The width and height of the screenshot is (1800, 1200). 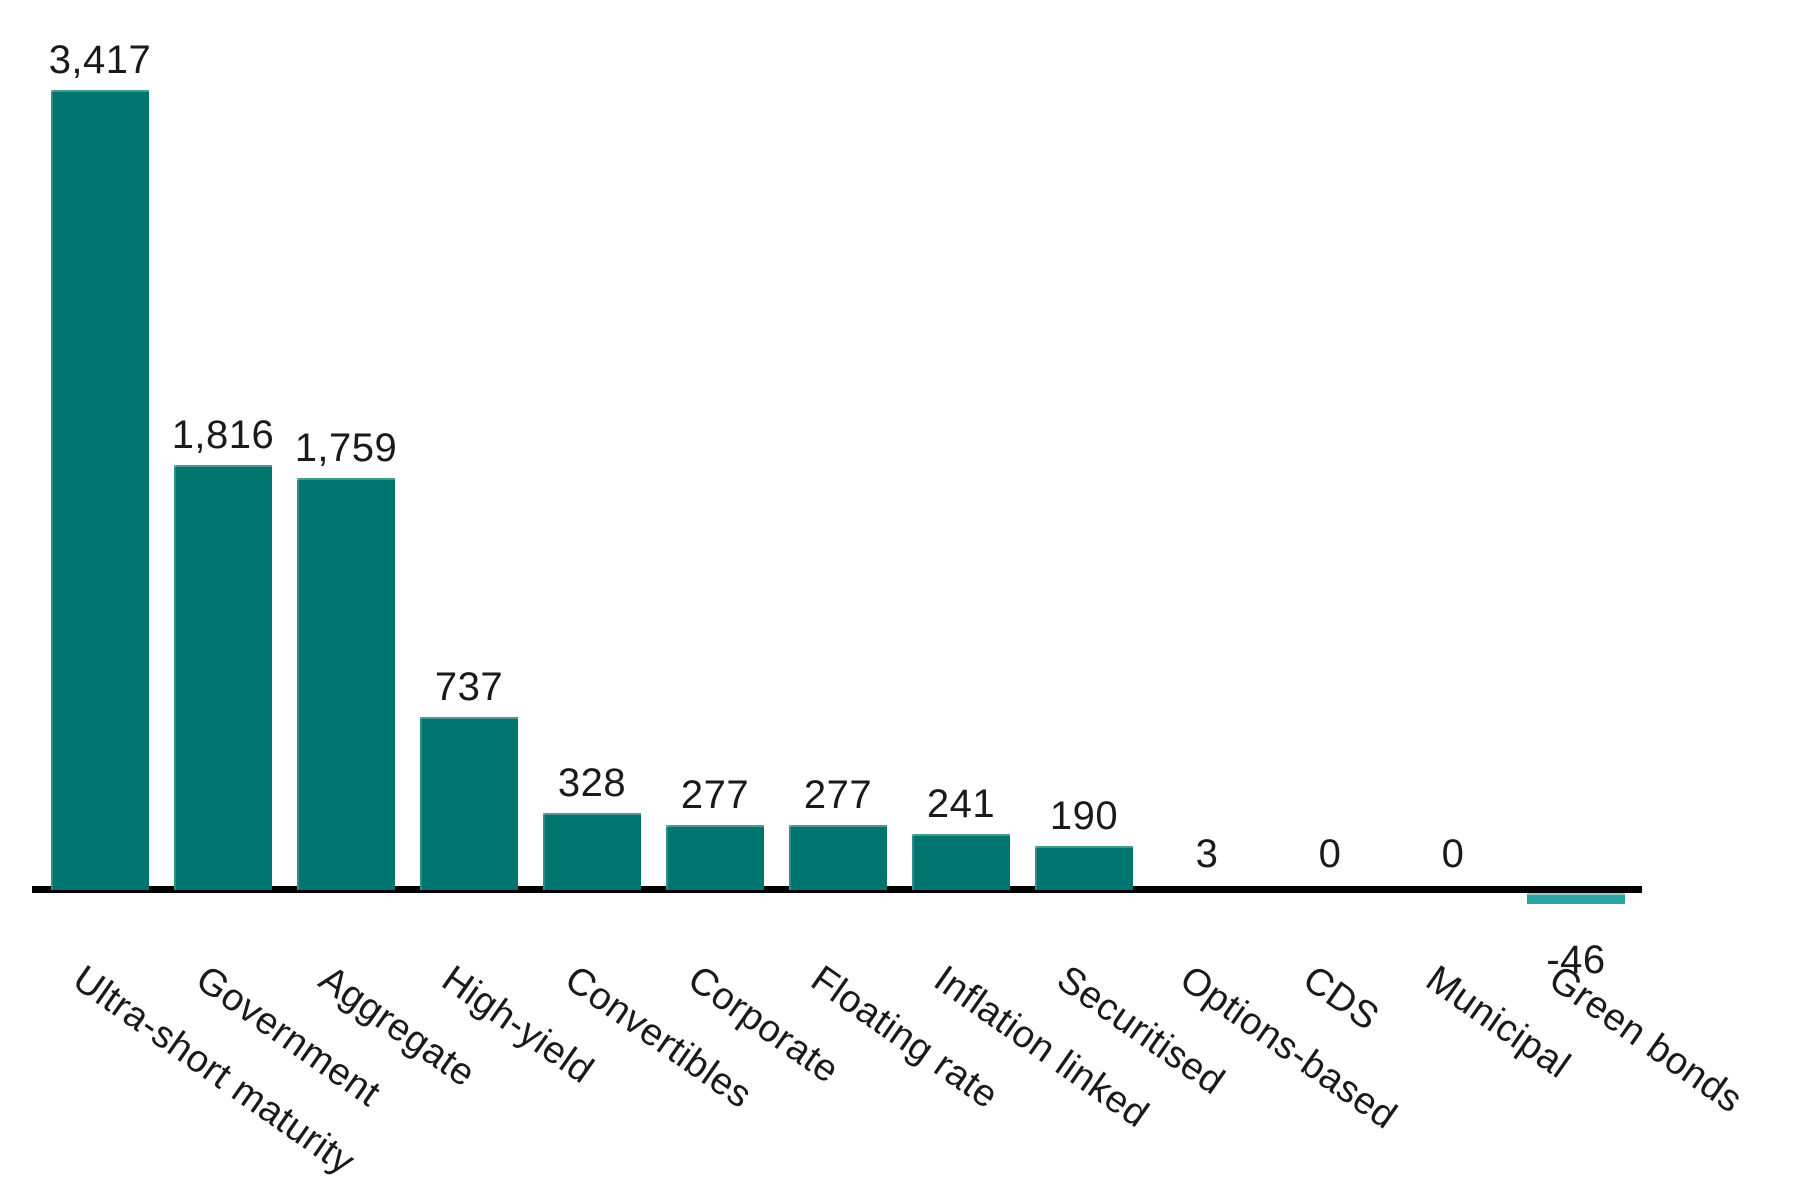 I want to click on value-label-ultra-short-maturity: 3,417, so click(x=100, y=60).